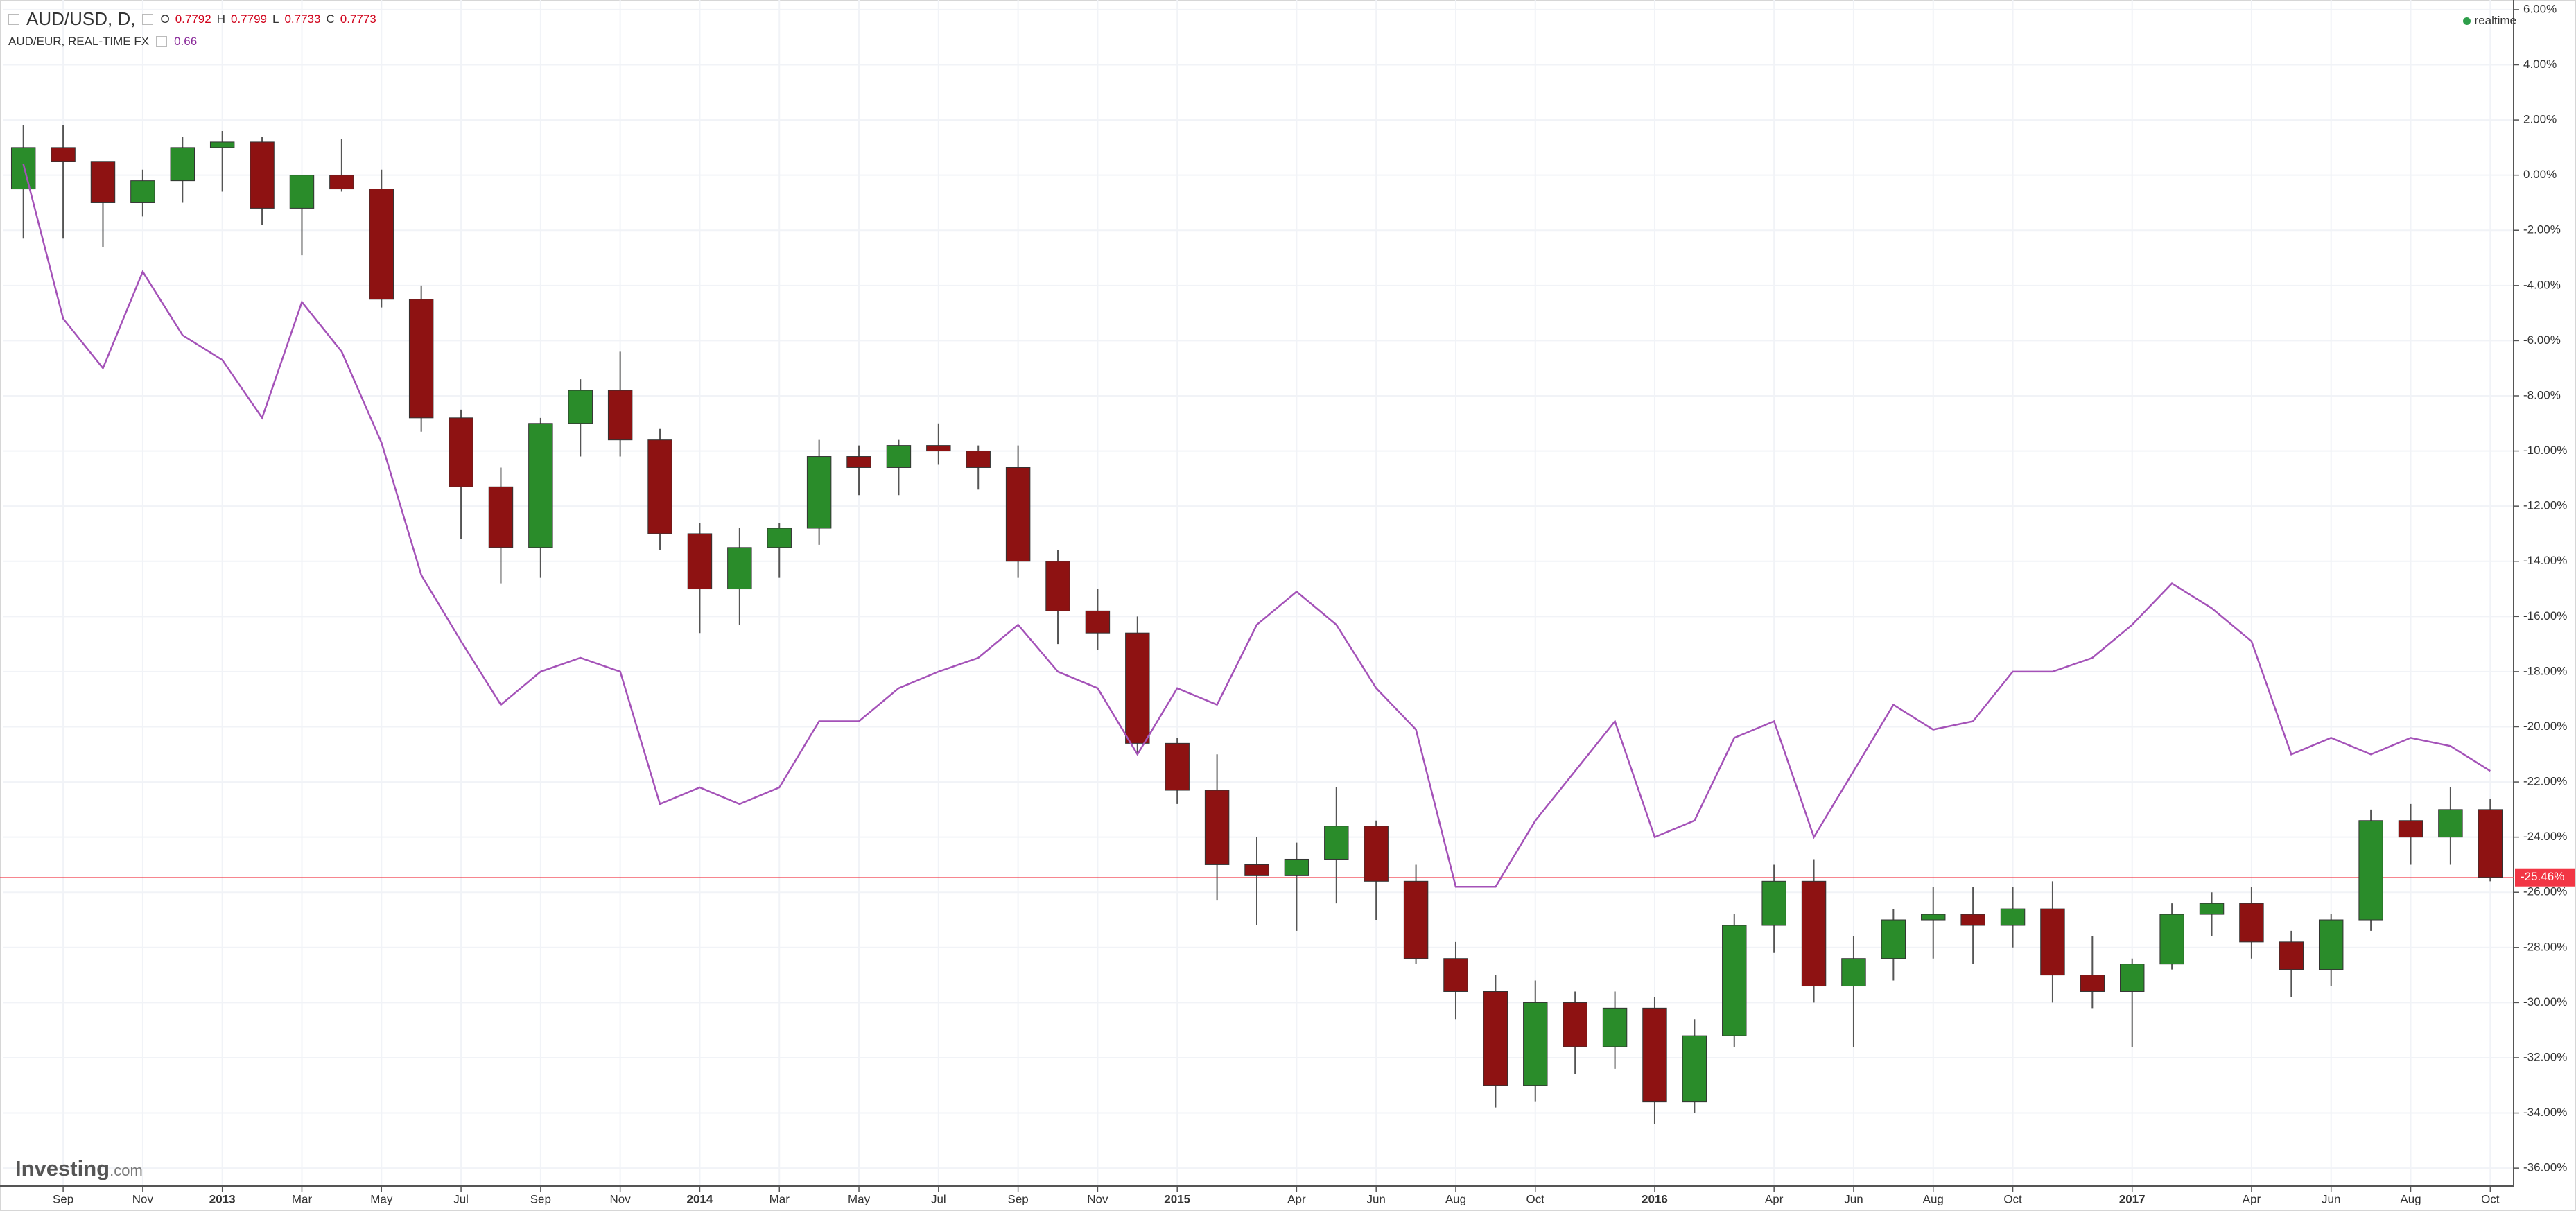 The width and height of the screenshot is (2576, 1211). I want to click on compare-legend: AUD/EUR, REAL-TIME FX 0.66, so click(102, 42).